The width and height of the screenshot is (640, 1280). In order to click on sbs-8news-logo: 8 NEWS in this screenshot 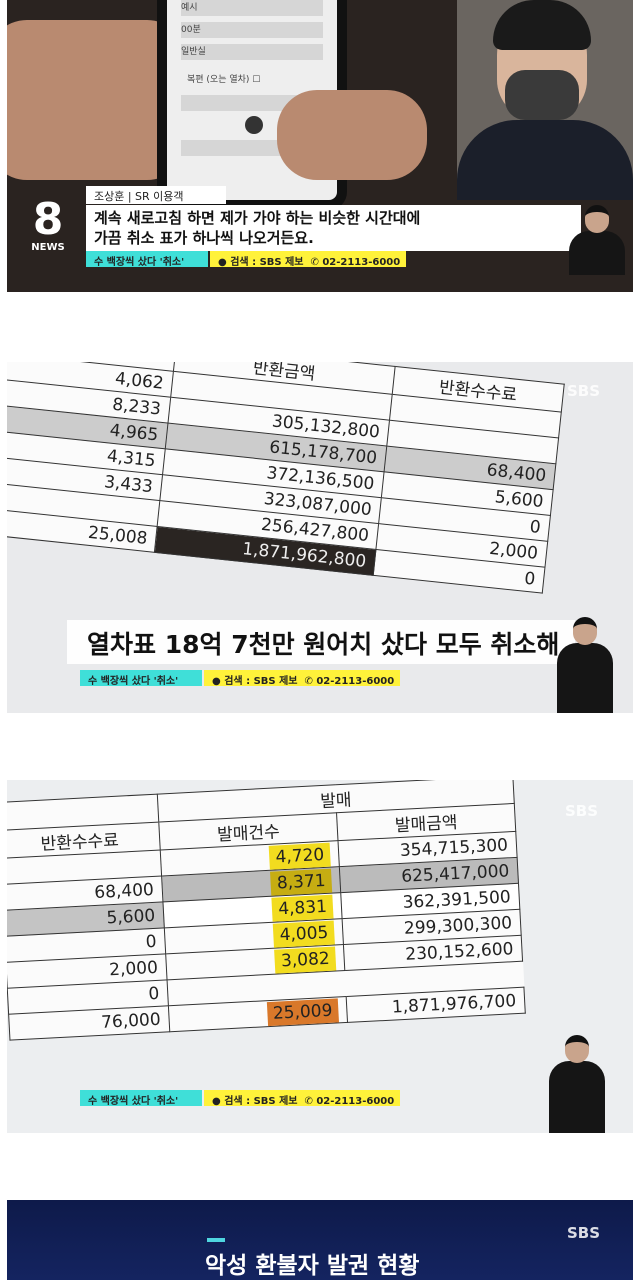, I will do `click(48, 224)`.